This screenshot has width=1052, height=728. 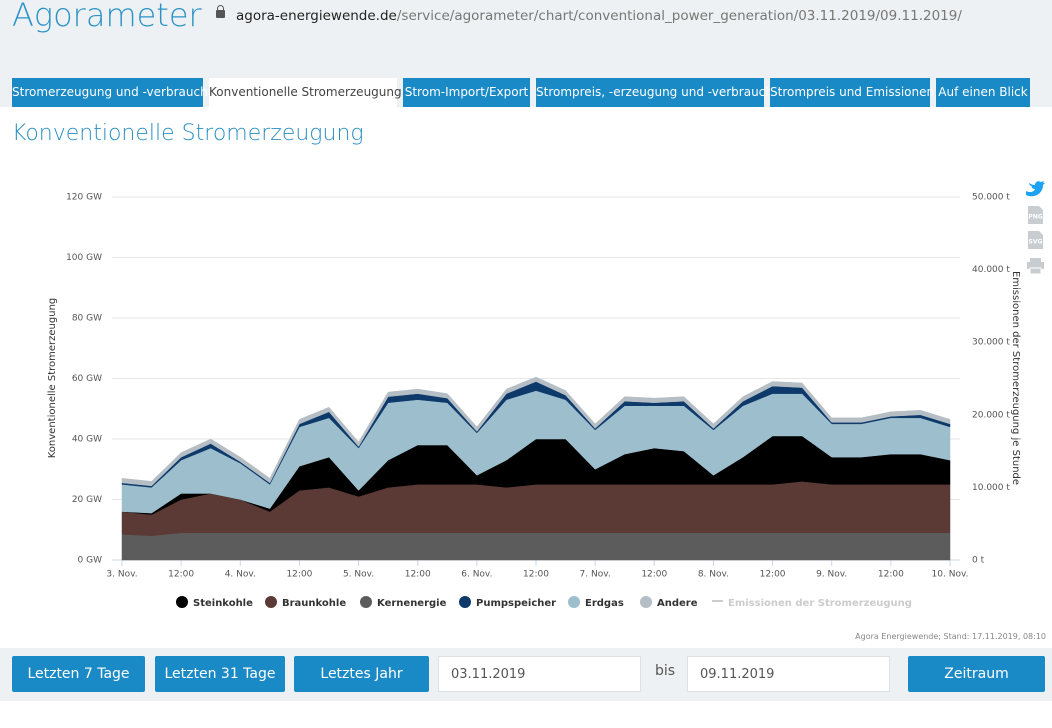 I want to click on y2-tick-label: 50.000 t, so click(x=991, y=198).